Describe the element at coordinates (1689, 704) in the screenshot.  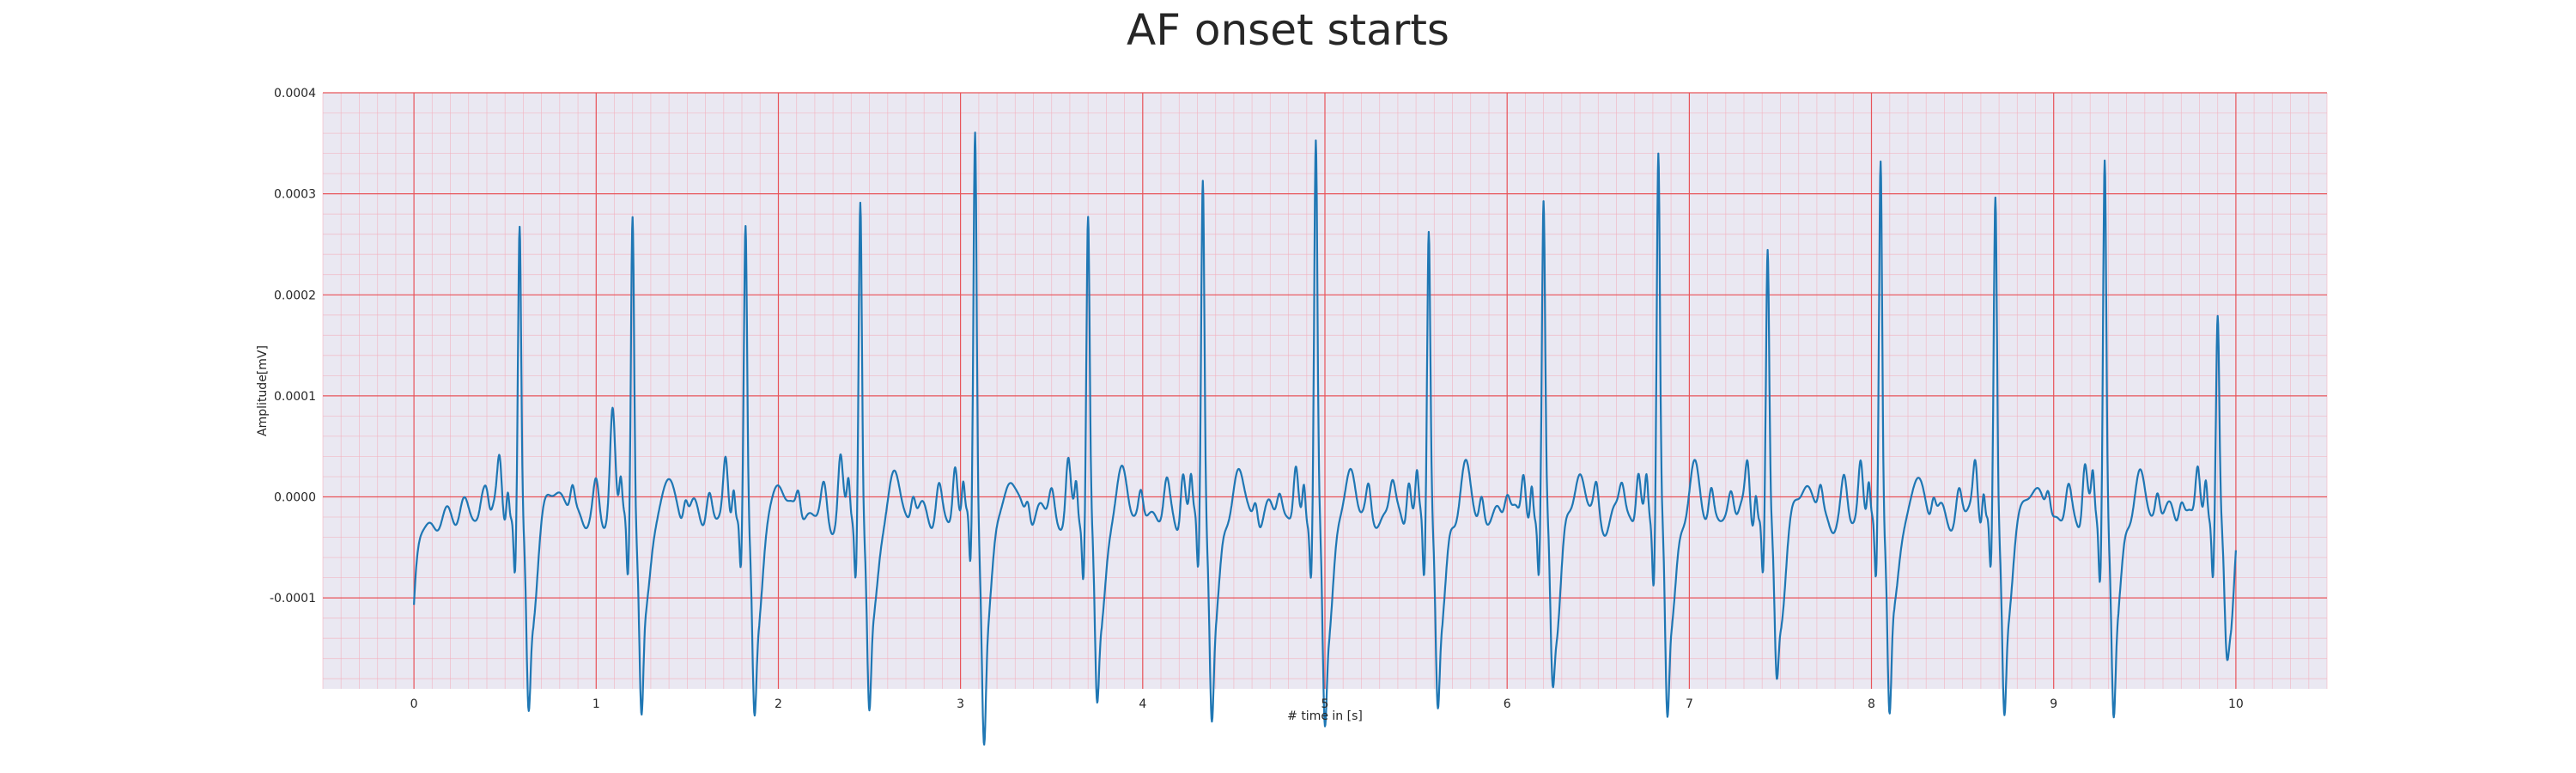
I see `x-tick-label: 7` at that location.